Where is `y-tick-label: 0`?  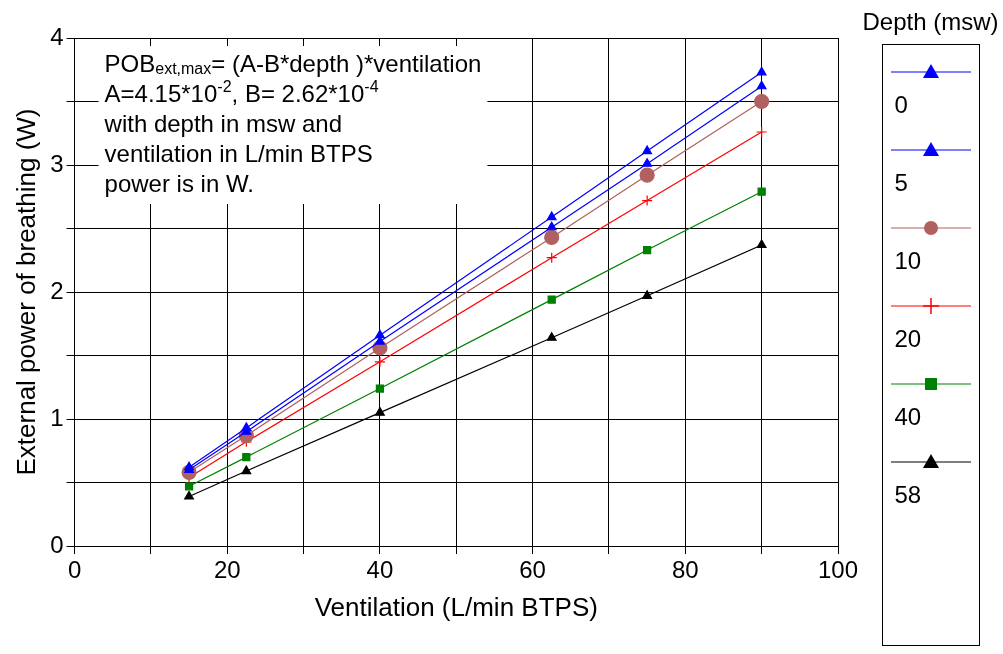 y-tick-label: 0 is located at coordinates (57, 544).